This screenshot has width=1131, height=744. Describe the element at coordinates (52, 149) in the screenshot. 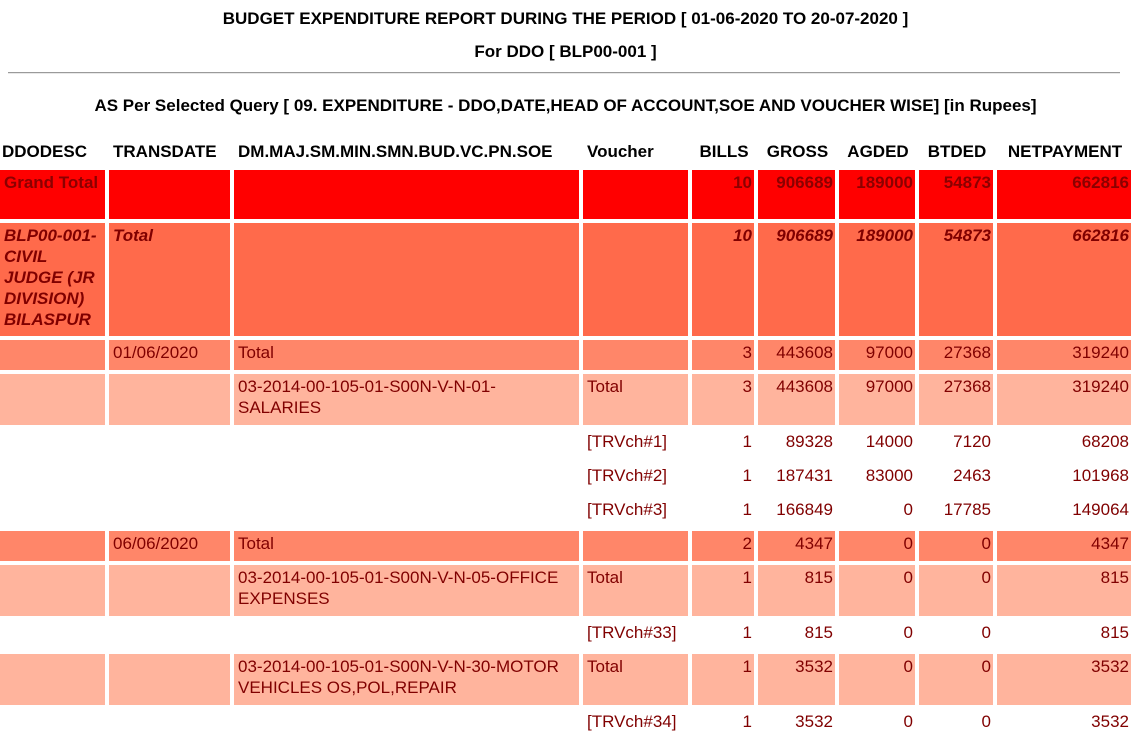

I see `col-header-ddodesc: DDODESC` at that location.